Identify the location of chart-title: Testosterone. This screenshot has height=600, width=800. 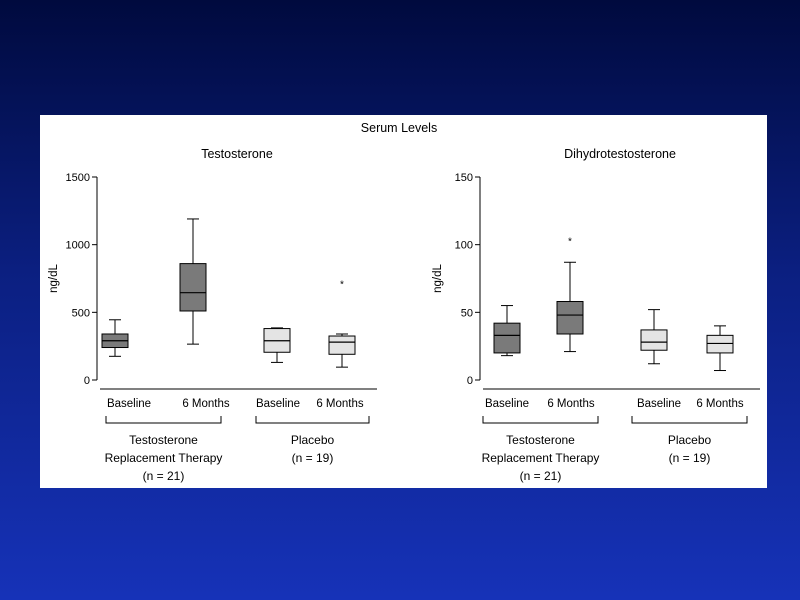
(237, 154).